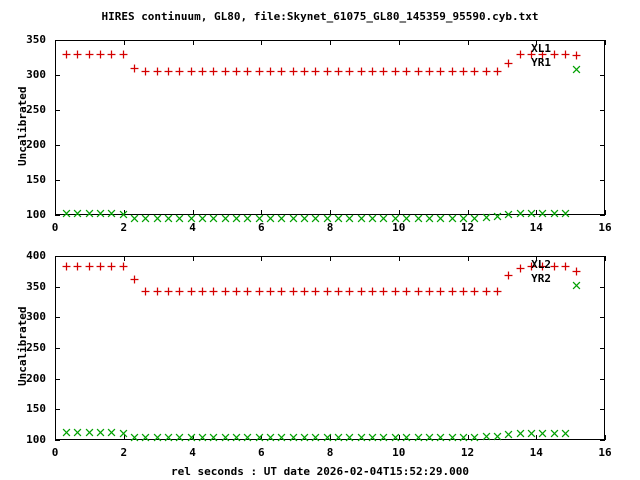 The height and width of the screenshot is (480, 640). What do you see at coordinates (541, 48) in the screenshot?
I see `legend-label-xl1: XL1` at bounding box center [541, 48].